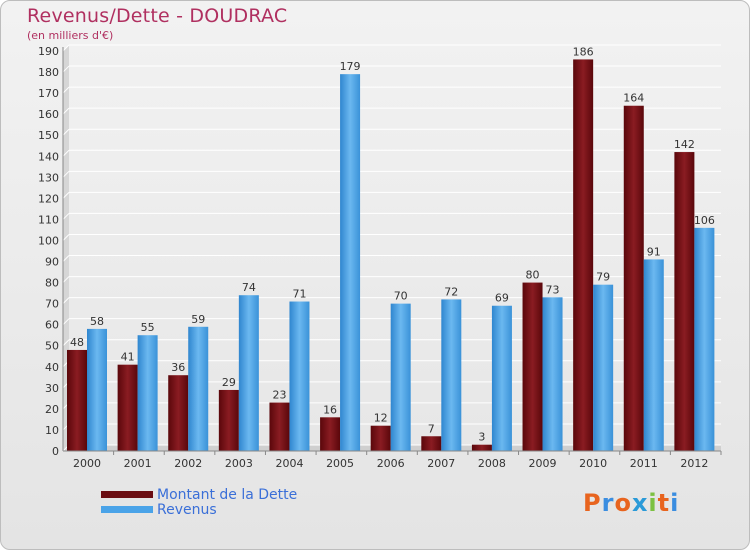  Describe the element at coordinates (52, 346) in the screenshot. I see `y-tick-label: 50` at that location.